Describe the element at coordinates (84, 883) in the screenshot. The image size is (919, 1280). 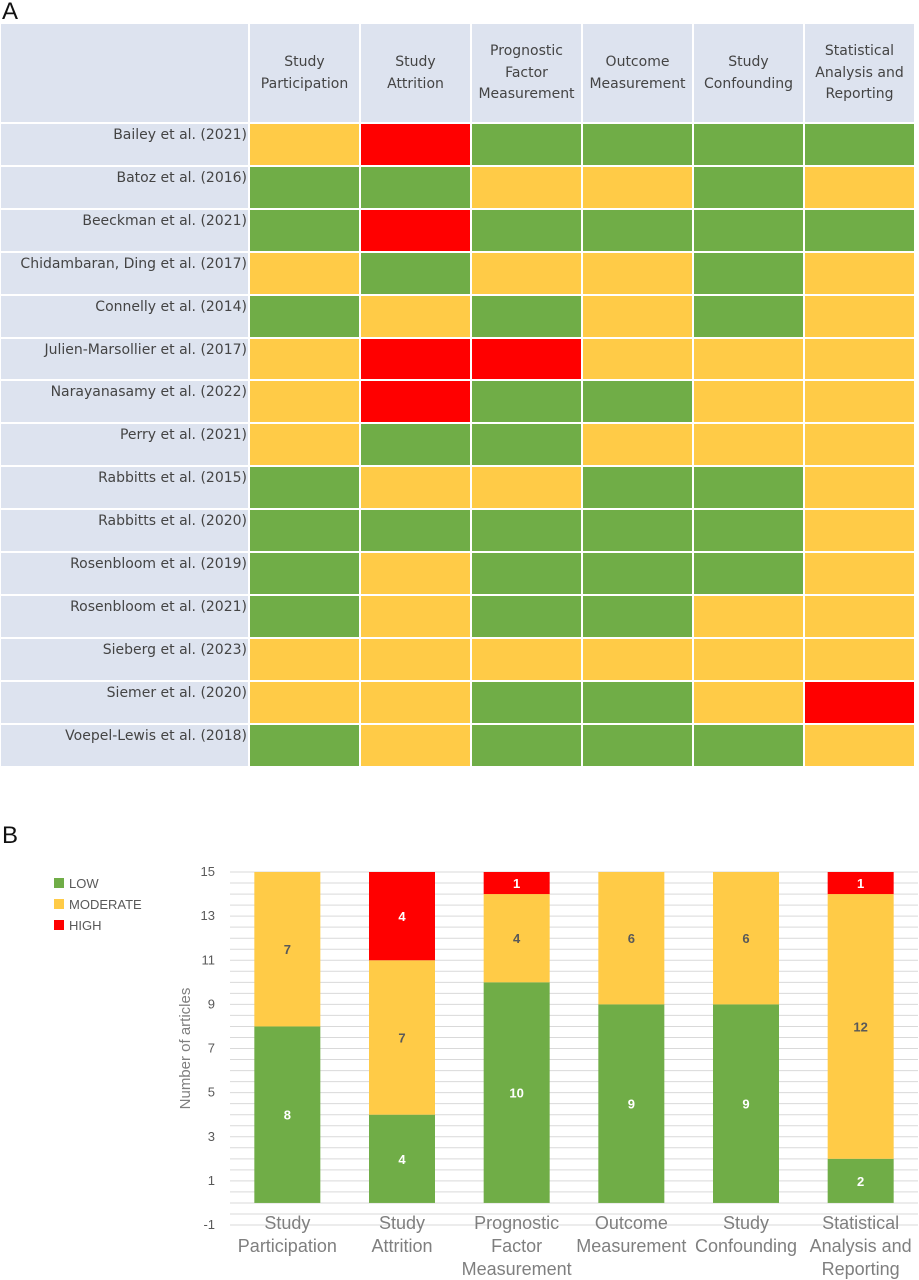
I see `legend-label: LOW` at that location.